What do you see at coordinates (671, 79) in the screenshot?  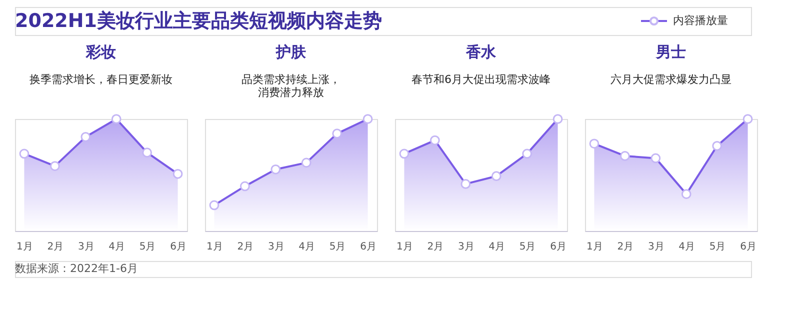 I see `chart-subtitle: 六月大促需求爆发力凸显` at bounding box center [671, 79].